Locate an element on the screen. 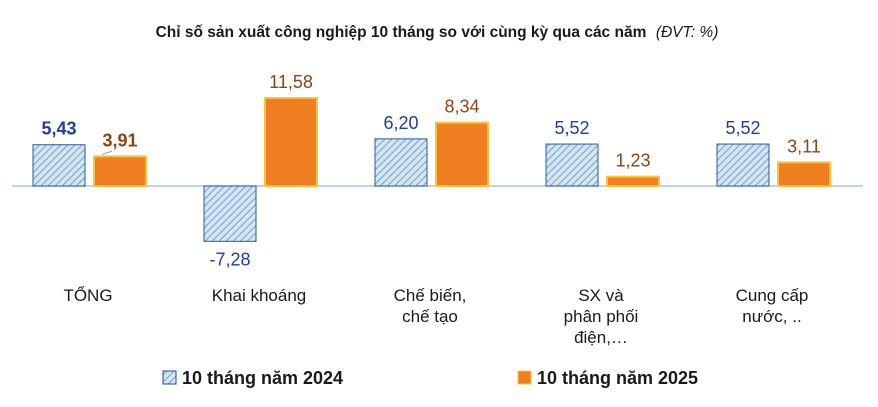 This screenshot has height=407, width=878. legend-swatch-2025 is located at coordinates (524, 377).